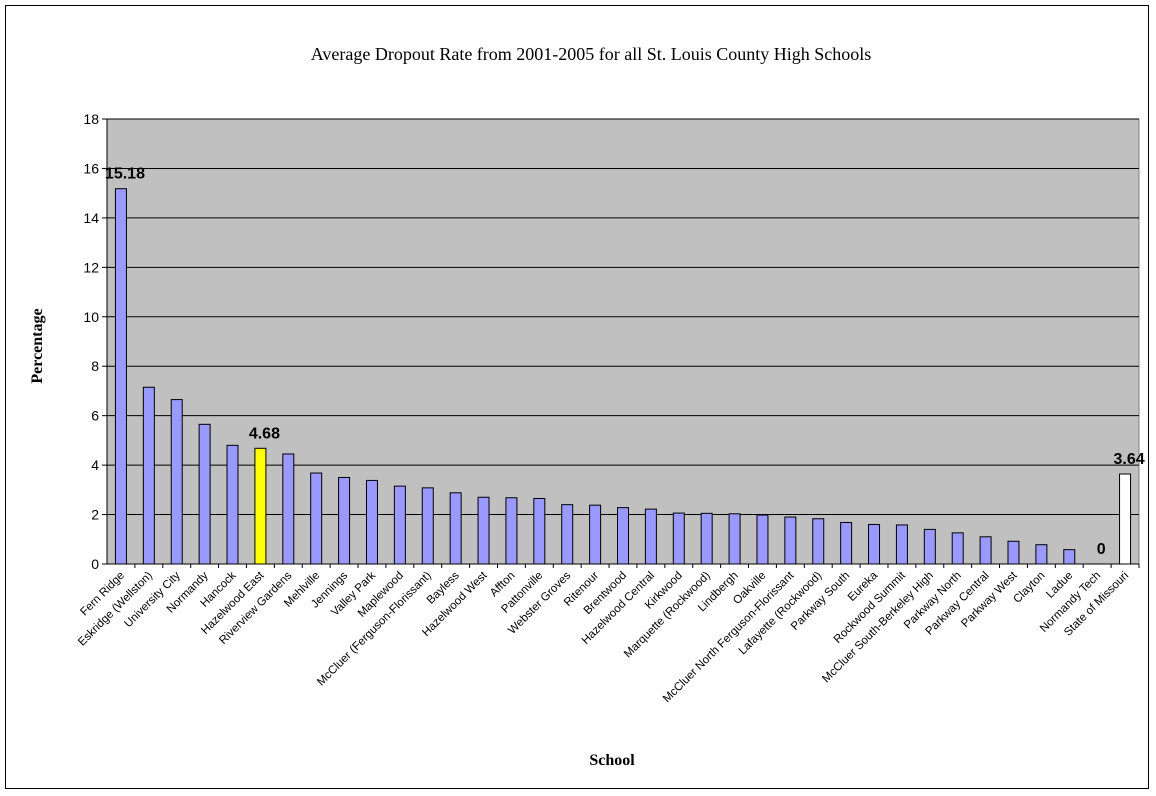  Describe the element at coordinates (1101, 549) in the screenshot. I see `data-label: 0` at that location.